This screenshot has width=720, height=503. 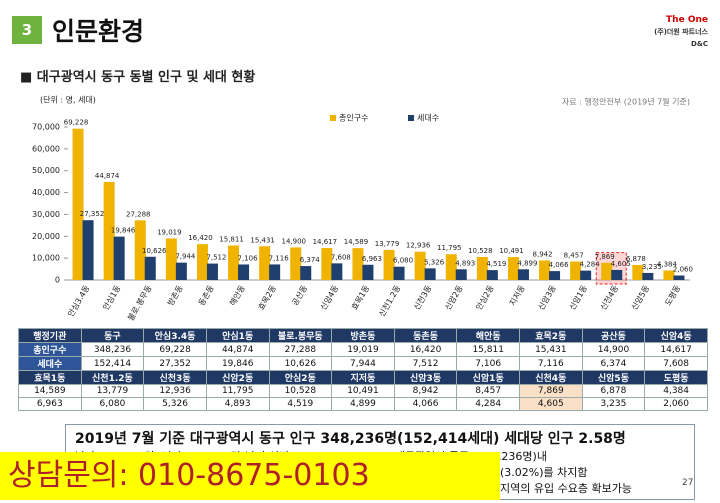 What do you see at coordinates (206, 296) in the screenshot?
I see `x-tick-label: 동촌동` at bounding box center [206, 296].